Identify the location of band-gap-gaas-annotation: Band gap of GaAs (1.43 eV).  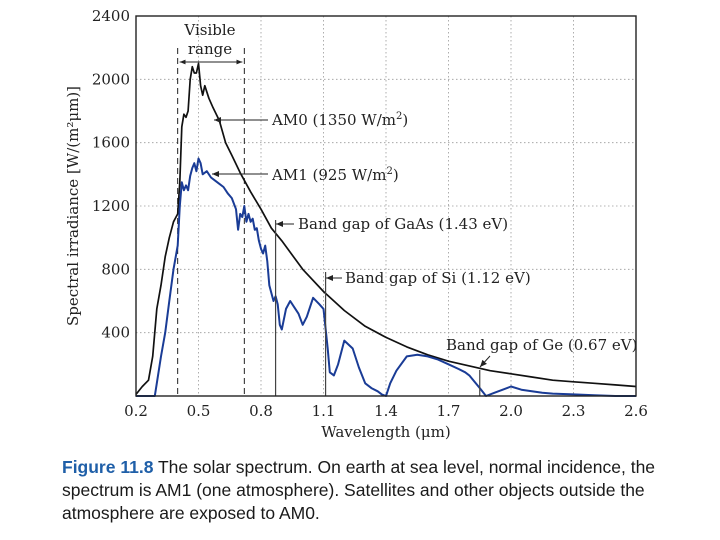
(392, 224).